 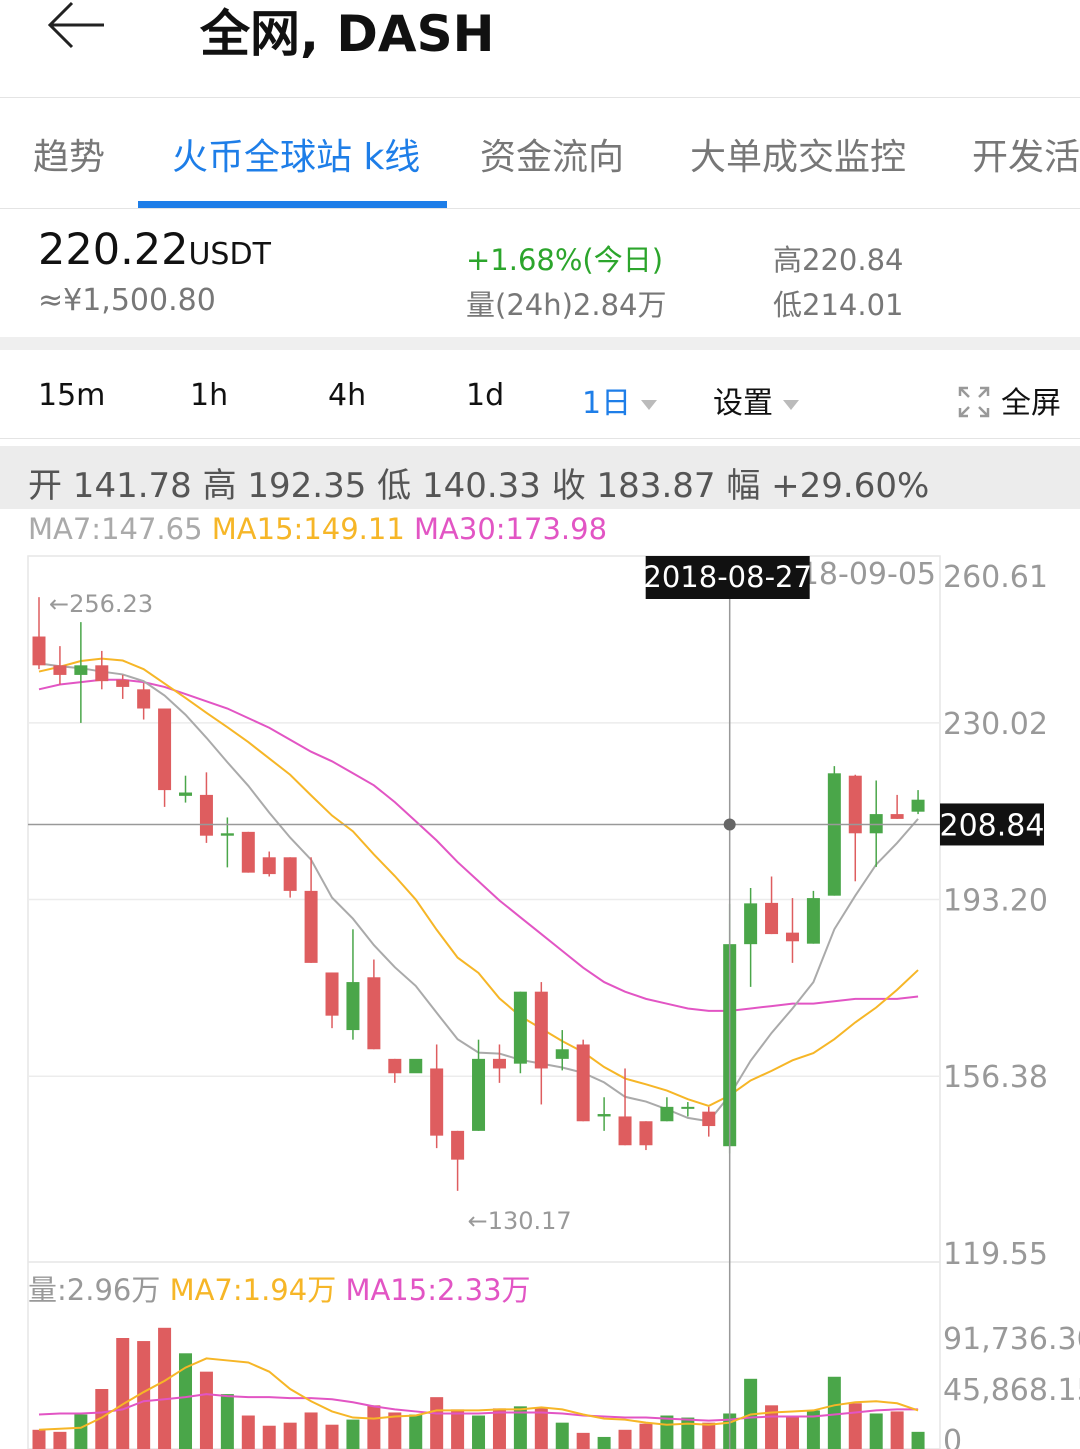 What do you see at coordinates (1011, 1390) in the screenshot?
I see `volume-axis-label: 45,868.15` at bounding box center [1011, 1390].